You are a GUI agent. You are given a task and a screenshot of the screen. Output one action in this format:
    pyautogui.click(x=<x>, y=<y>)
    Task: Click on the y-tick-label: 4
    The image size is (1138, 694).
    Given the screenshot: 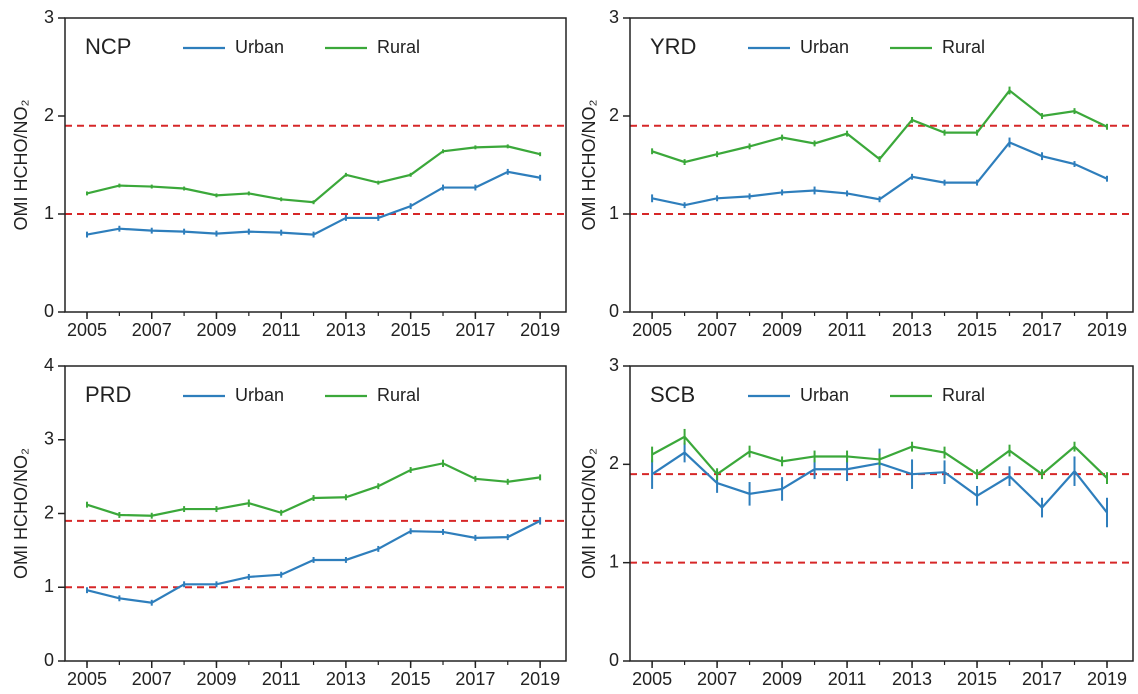 What is the action you would take?
    pyautogui.click(x=49, y=365)
    